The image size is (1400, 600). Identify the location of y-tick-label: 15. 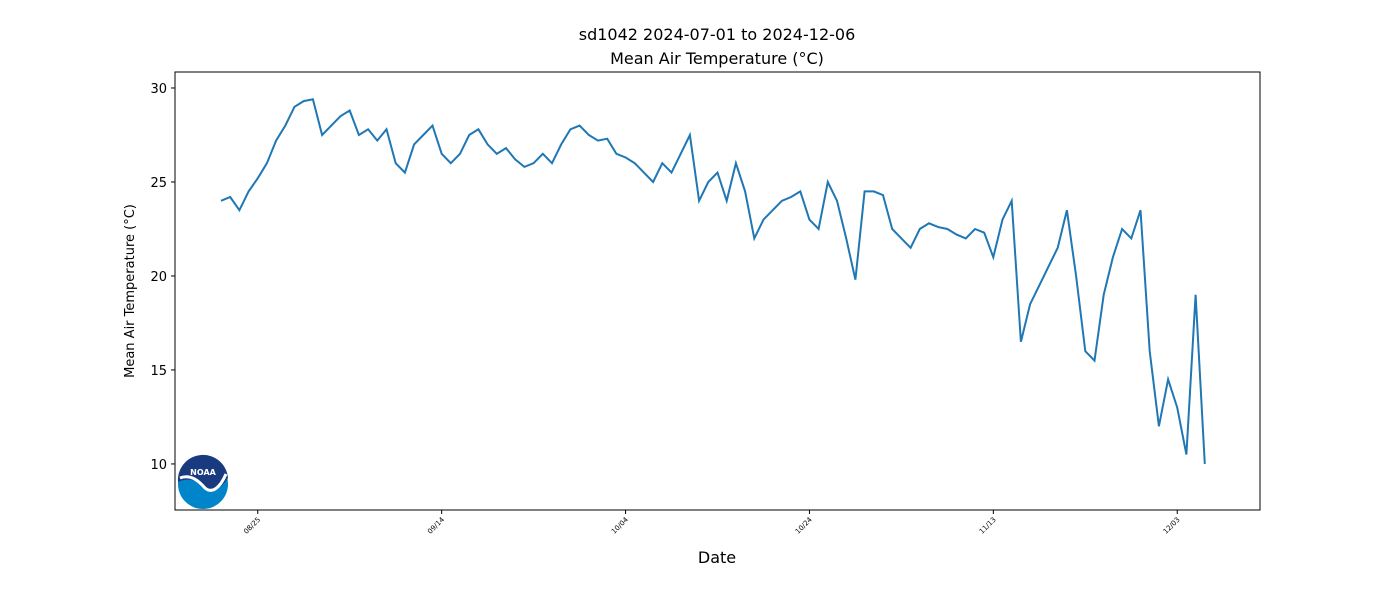
(158, 371).